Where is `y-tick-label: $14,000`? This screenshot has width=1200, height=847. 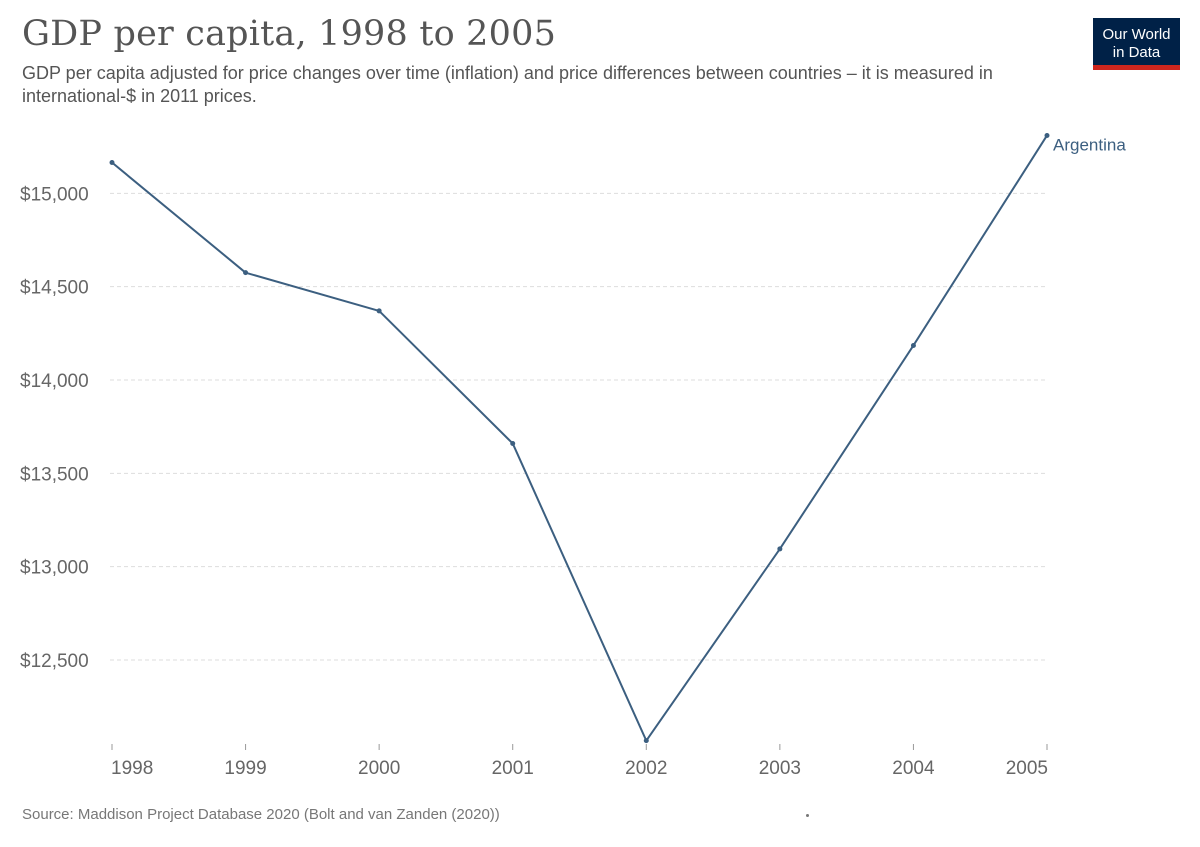 y-tick-label: $14,000 is located at coordinates (54, 381).